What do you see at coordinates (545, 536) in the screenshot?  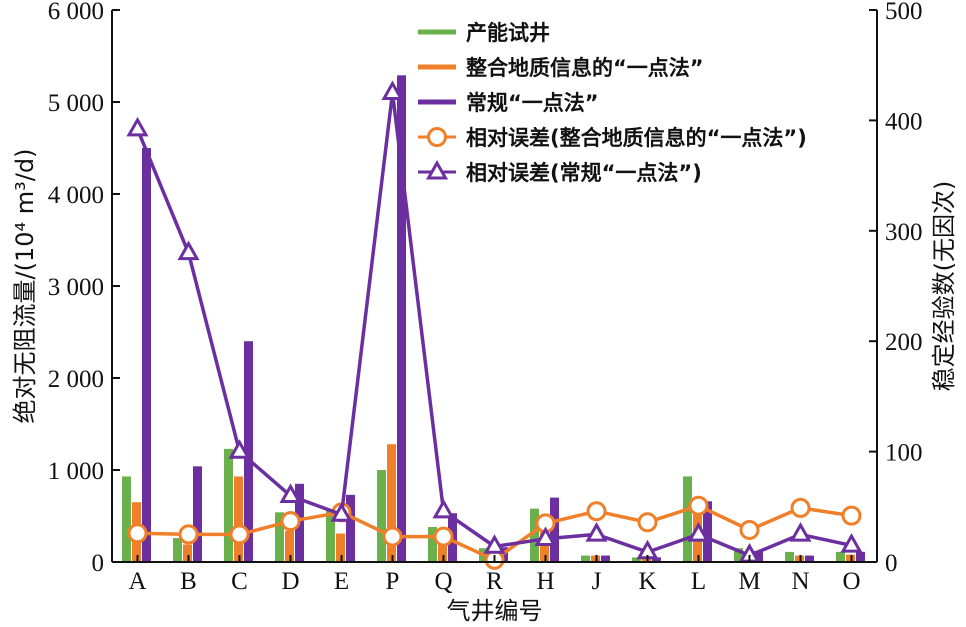 I see `point-triangle-H` at bounding box center [545, 536].